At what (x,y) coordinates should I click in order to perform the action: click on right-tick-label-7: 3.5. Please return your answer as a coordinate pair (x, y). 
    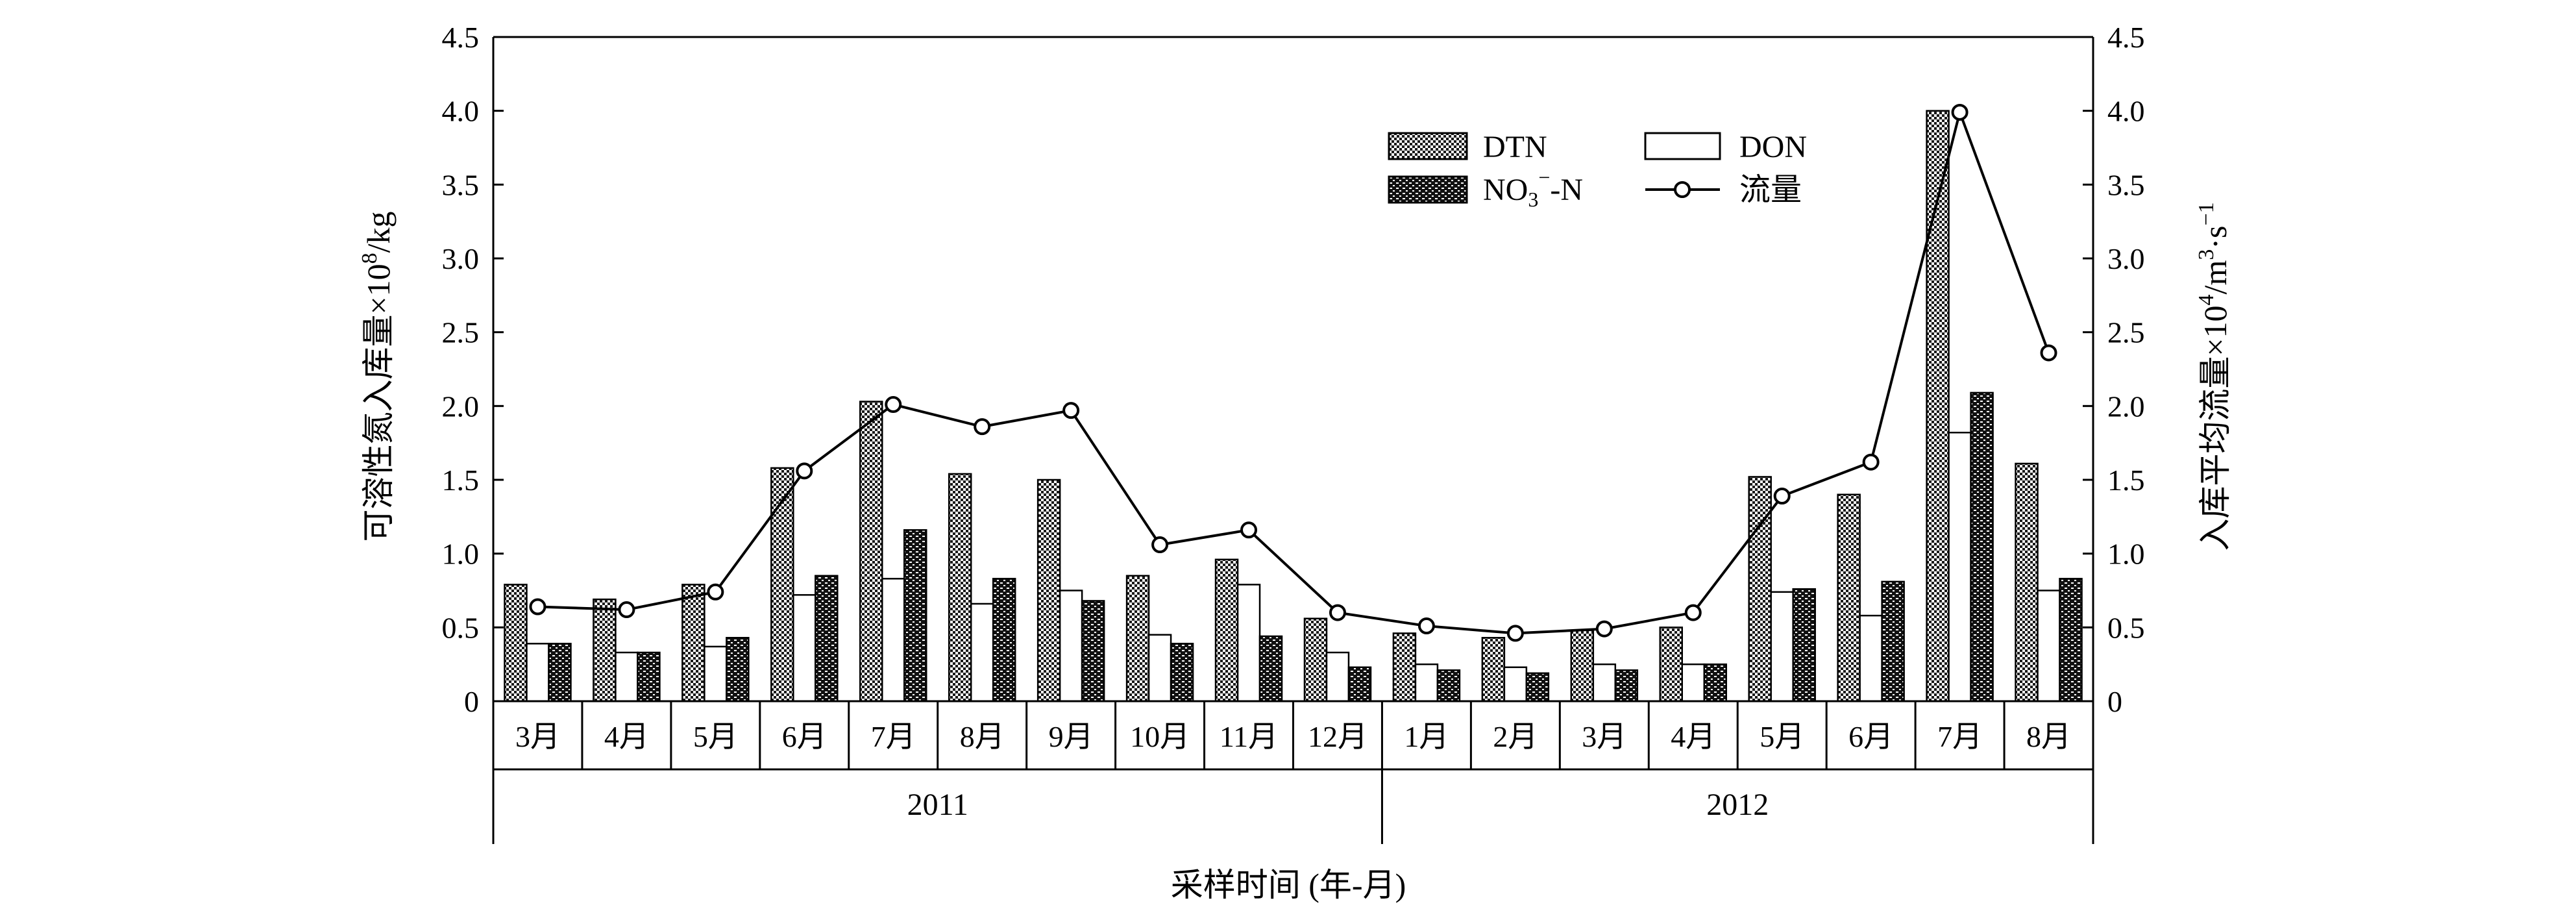
    Looking at the image, I should click on (2126, 184).